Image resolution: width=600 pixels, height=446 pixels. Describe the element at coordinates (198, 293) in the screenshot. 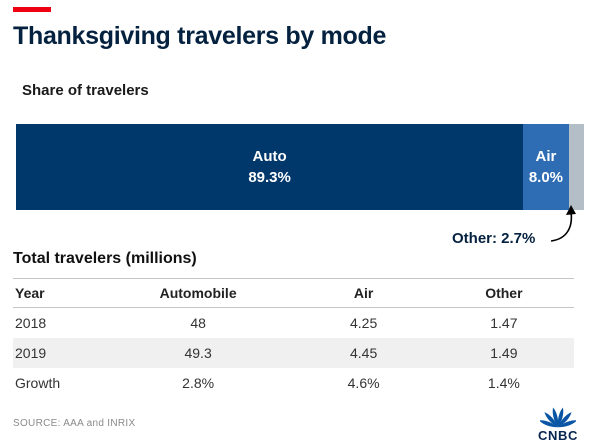

I see `column-header-automobile: Automobile` at that location.